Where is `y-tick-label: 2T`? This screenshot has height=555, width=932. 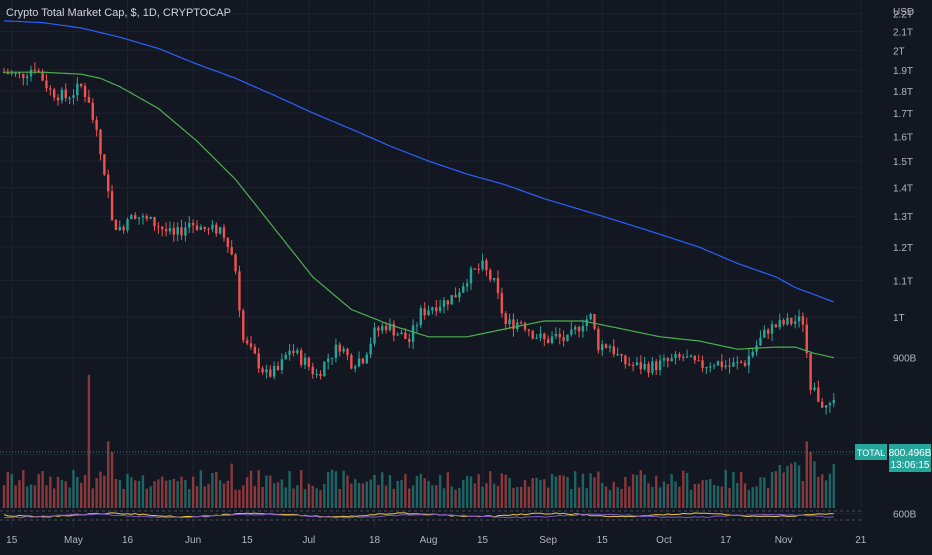
y-tick-label: 2T is located at coordinates (899, 51).